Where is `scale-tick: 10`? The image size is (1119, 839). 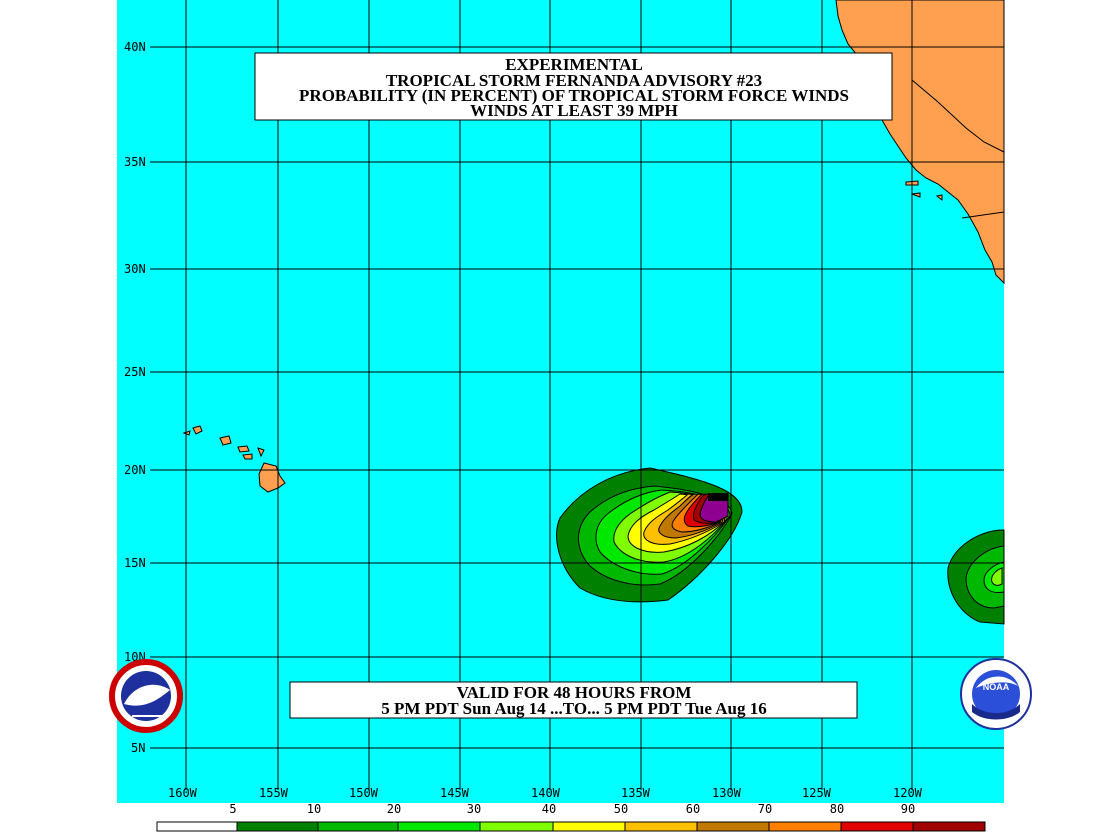
scale-tick: 10 is located at coordinates (314, 809).